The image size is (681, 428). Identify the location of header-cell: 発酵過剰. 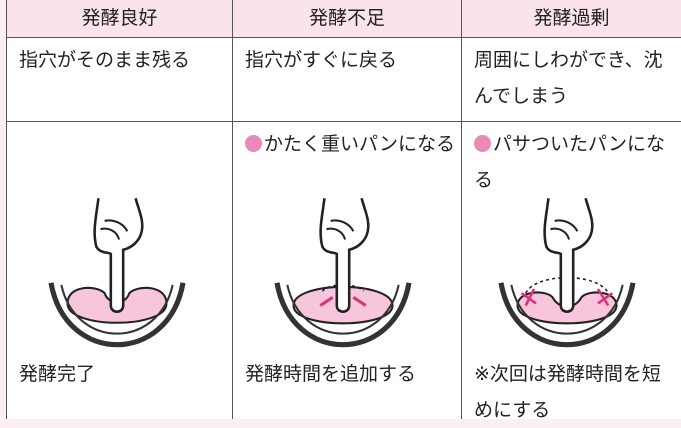
(571, 19).